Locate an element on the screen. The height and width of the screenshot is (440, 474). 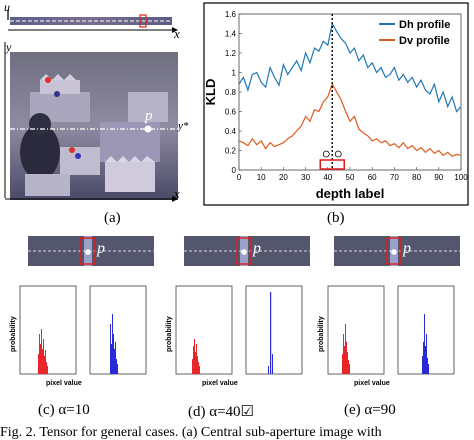
x-tick-label: 100 is located at coordinates (461, 177).